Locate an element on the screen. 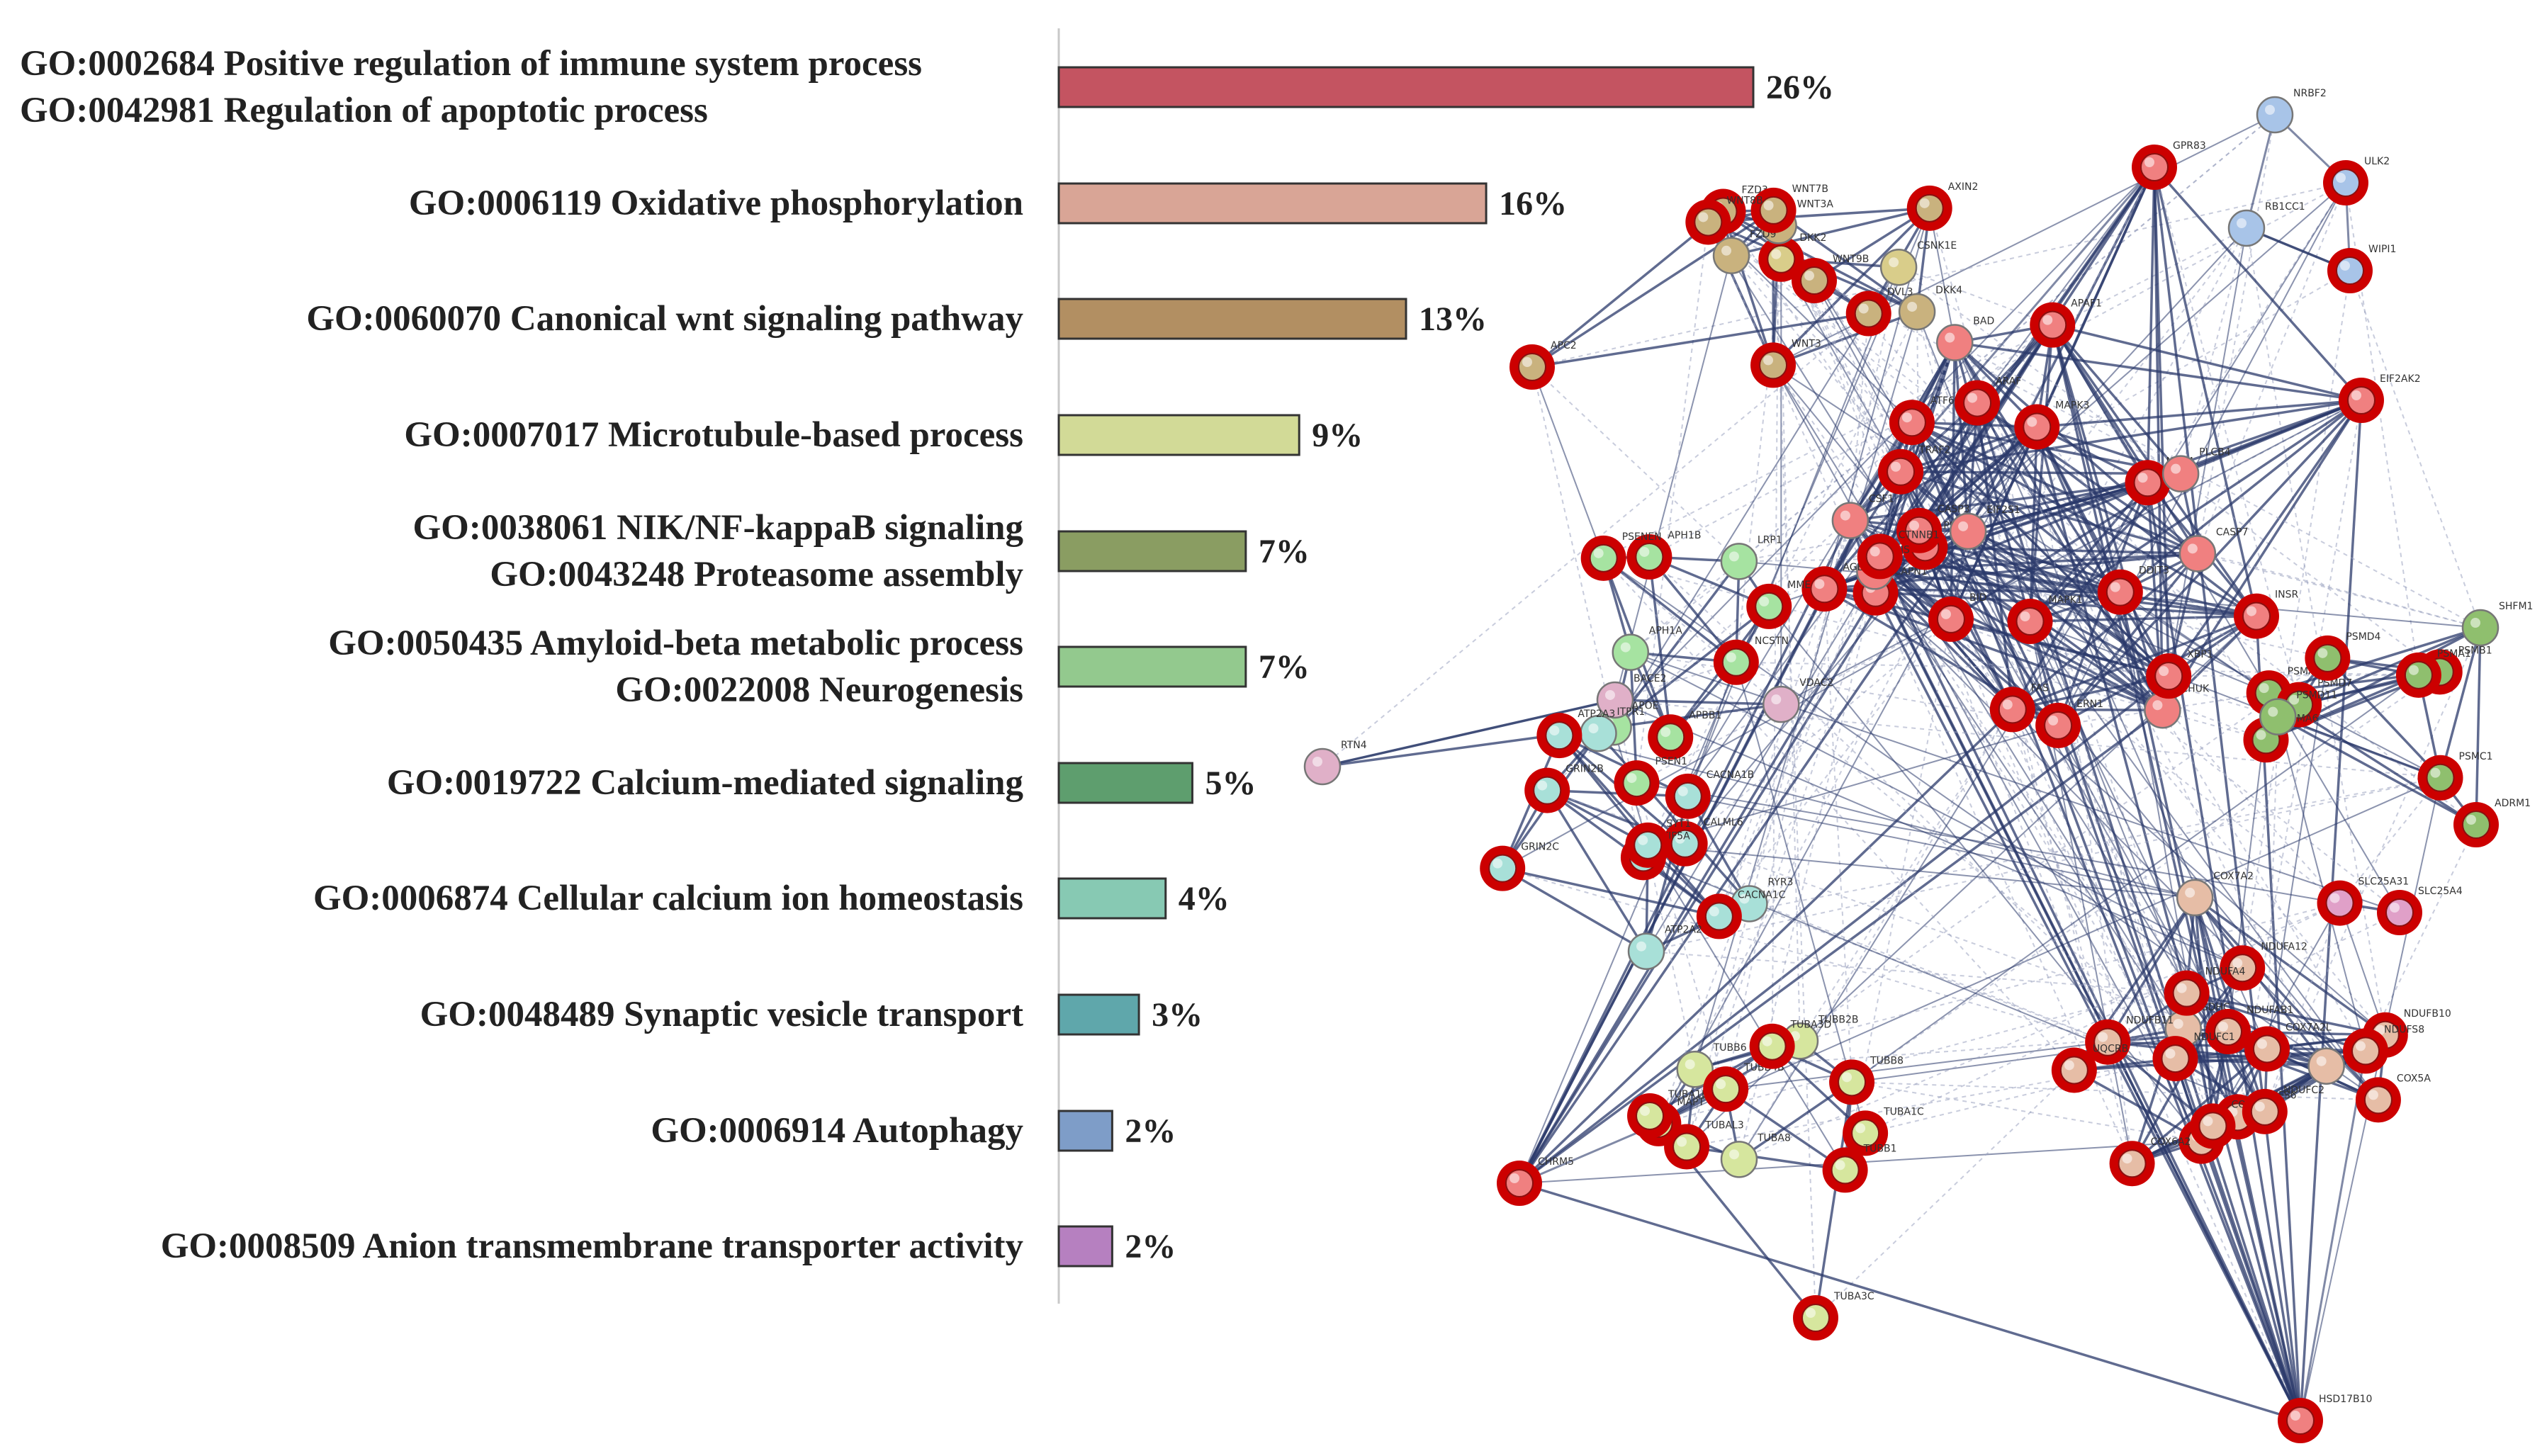 This screenshot has height=1456, width=2547. node-label: CACNA1C is located at coordinates (1762, 895).